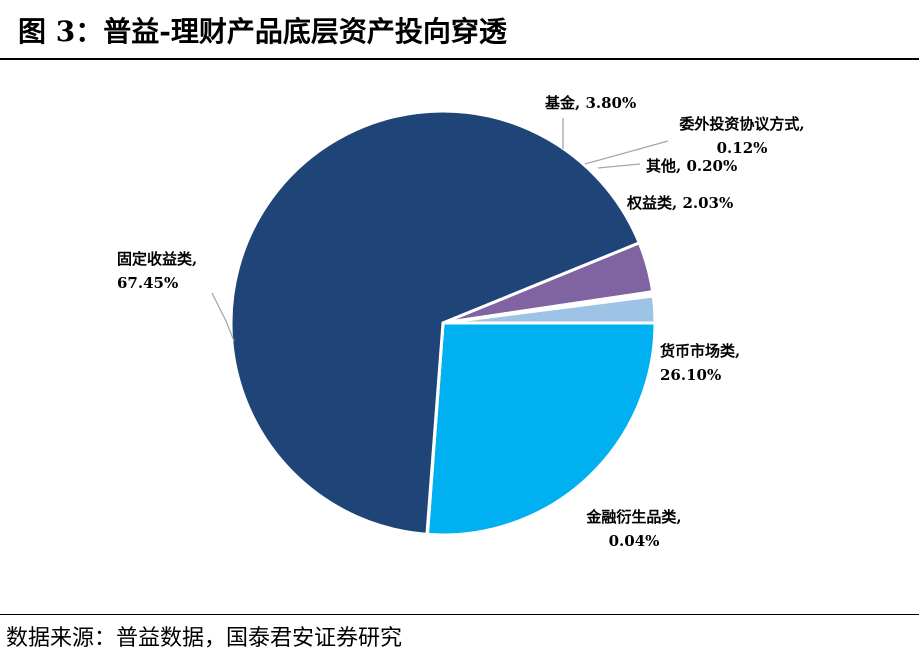 Image resolution: width=919 pixels, height=655 pixels. Describe the element at coordinates (204, 638) in the screenshot. I see `source-note: 数据来源：普益数据，国泰君安证券研究` at that location.